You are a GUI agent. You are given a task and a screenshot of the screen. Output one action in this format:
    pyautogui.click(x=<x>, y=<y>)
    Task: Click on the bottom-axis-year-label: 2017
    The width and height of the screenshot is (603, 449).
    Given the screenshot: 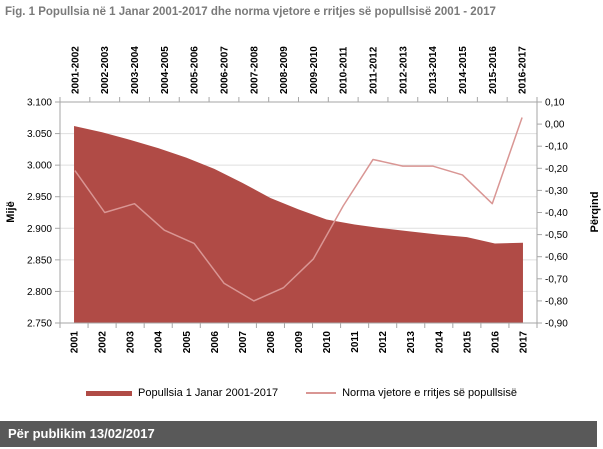 What is the action you would take?
    pyautogui.click(x=523, y=342)
    